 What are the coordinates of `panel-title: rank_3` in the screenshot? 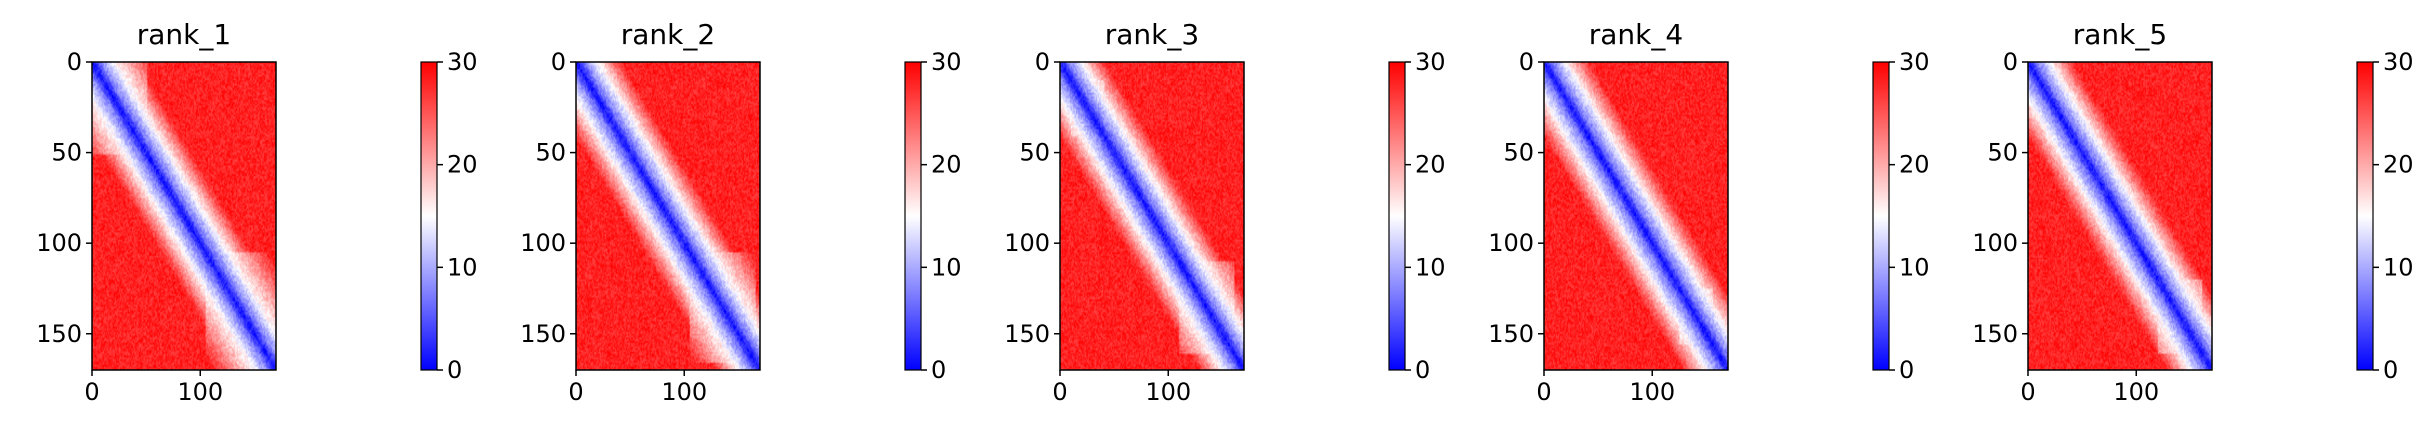 It's located at (1152, 34).